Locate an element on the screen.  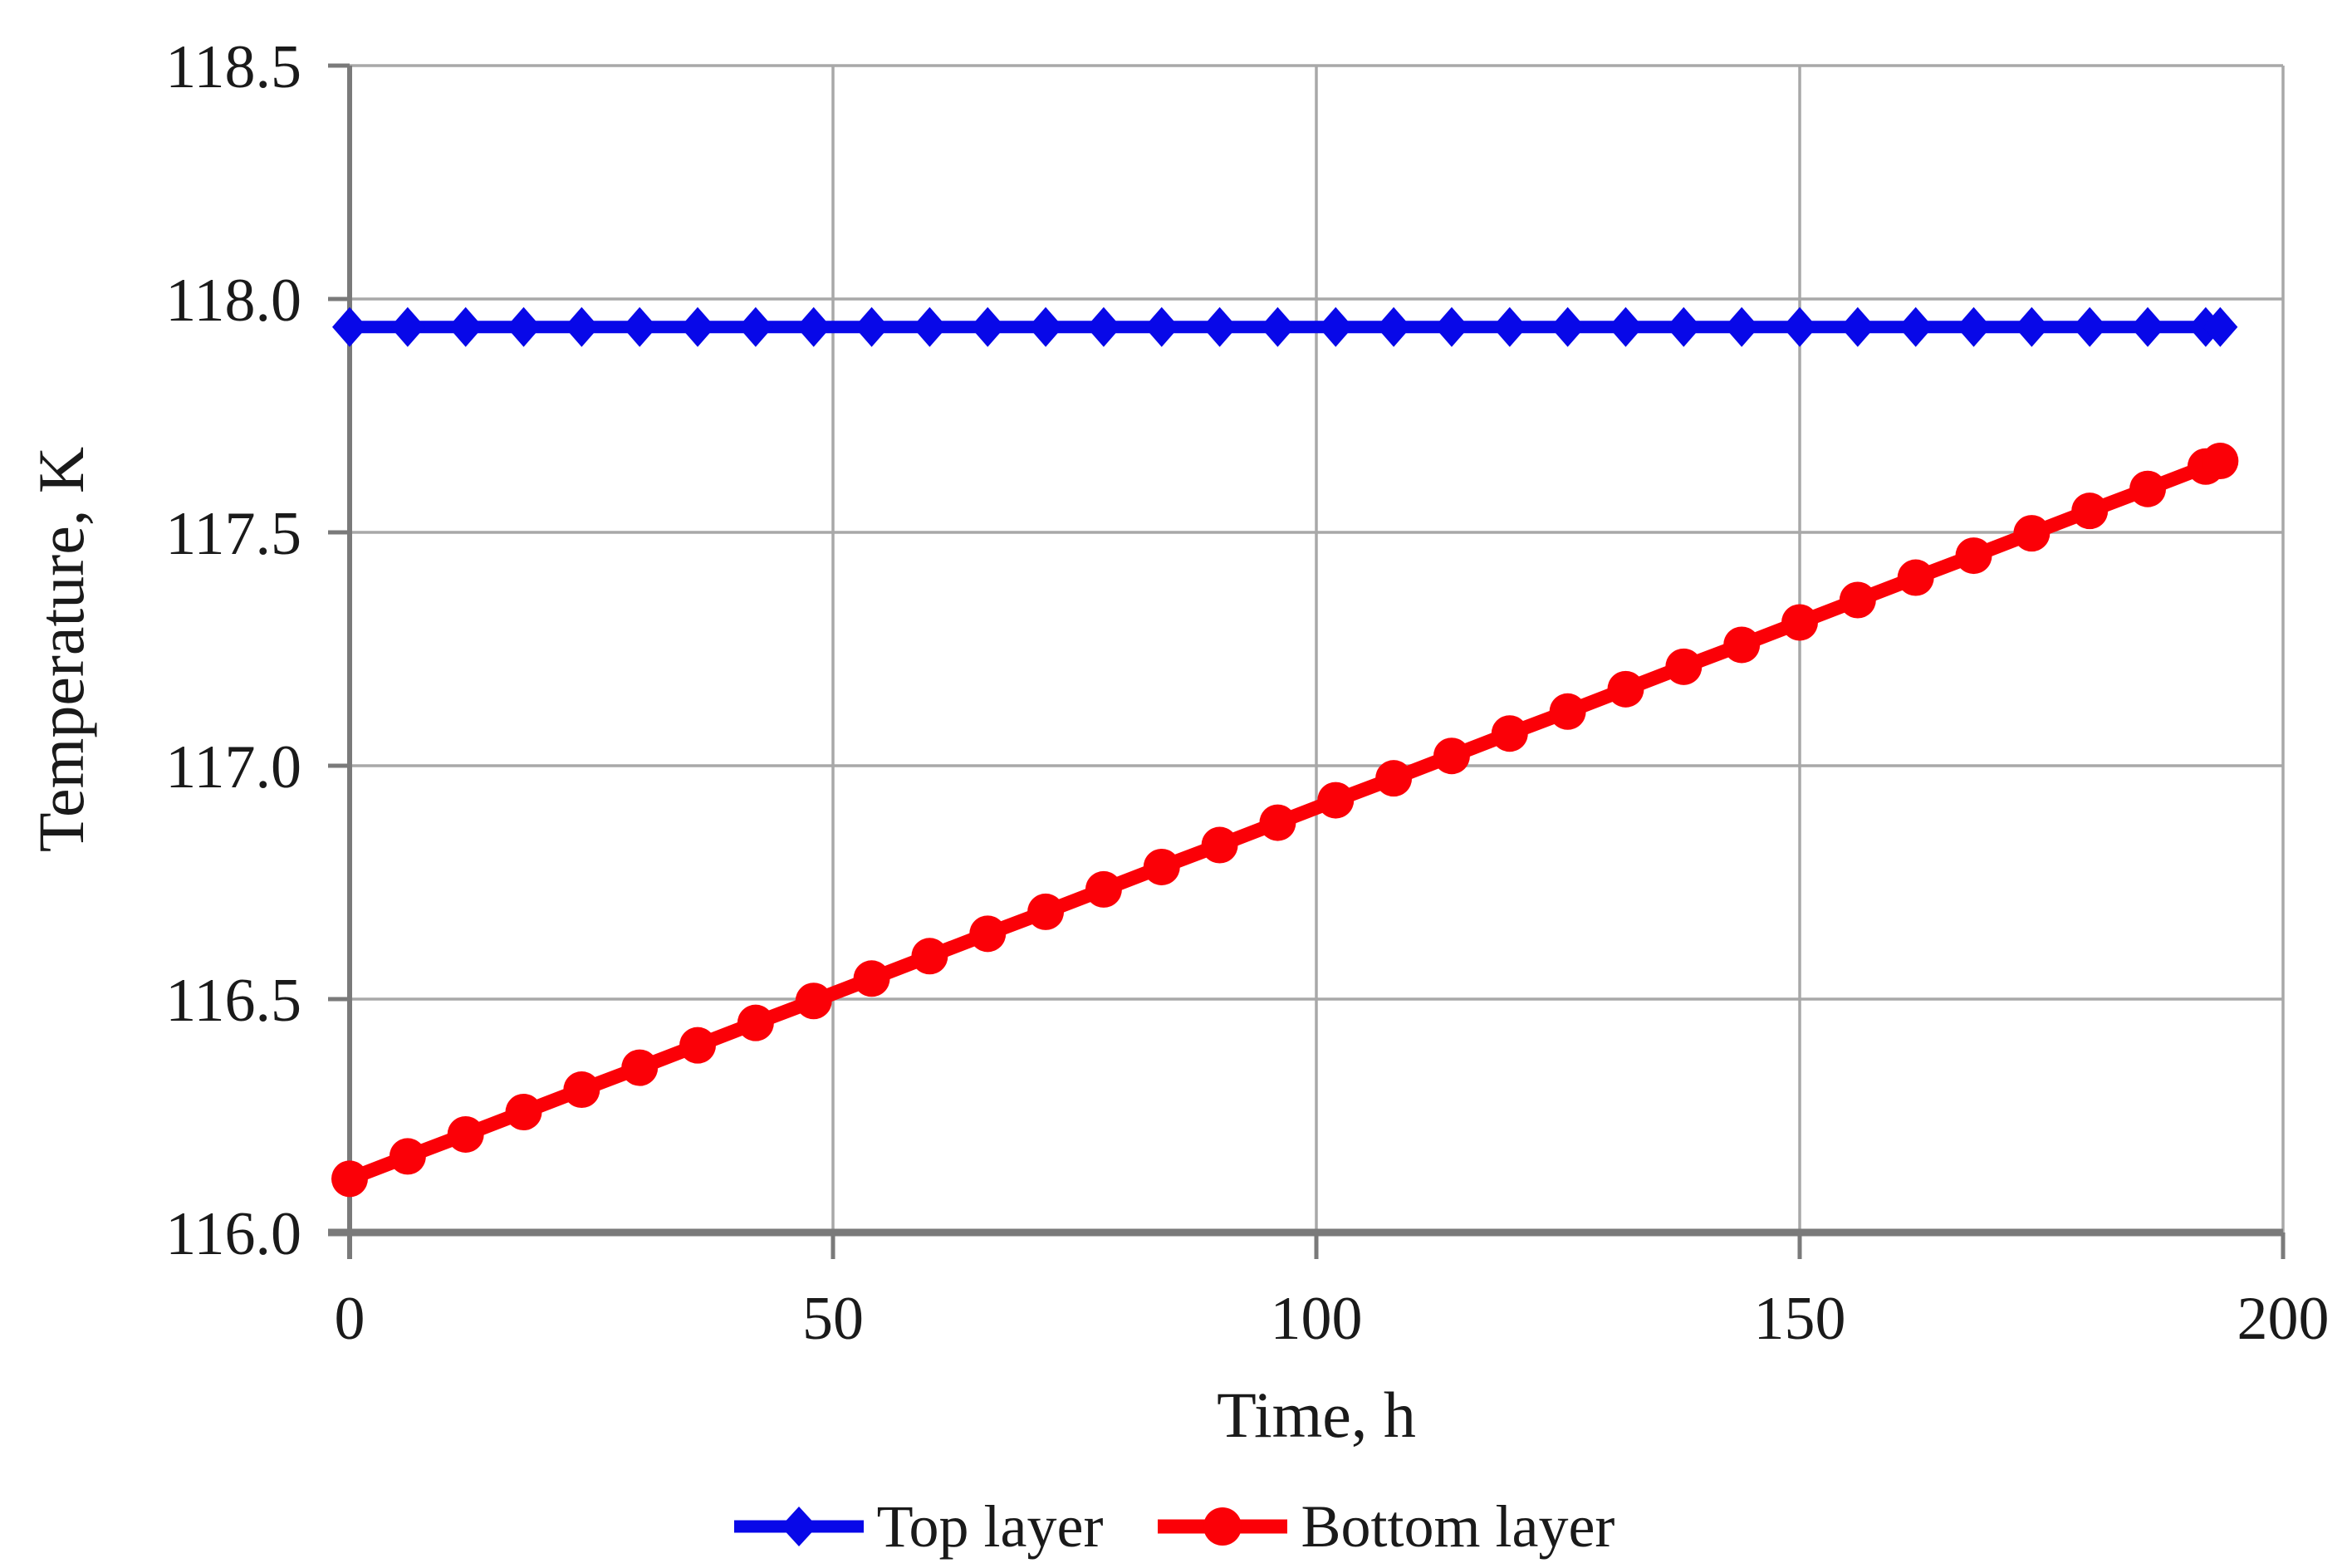
legend-item-bottom-layer: Bottom layer is located at coordinates (1385, 1526).